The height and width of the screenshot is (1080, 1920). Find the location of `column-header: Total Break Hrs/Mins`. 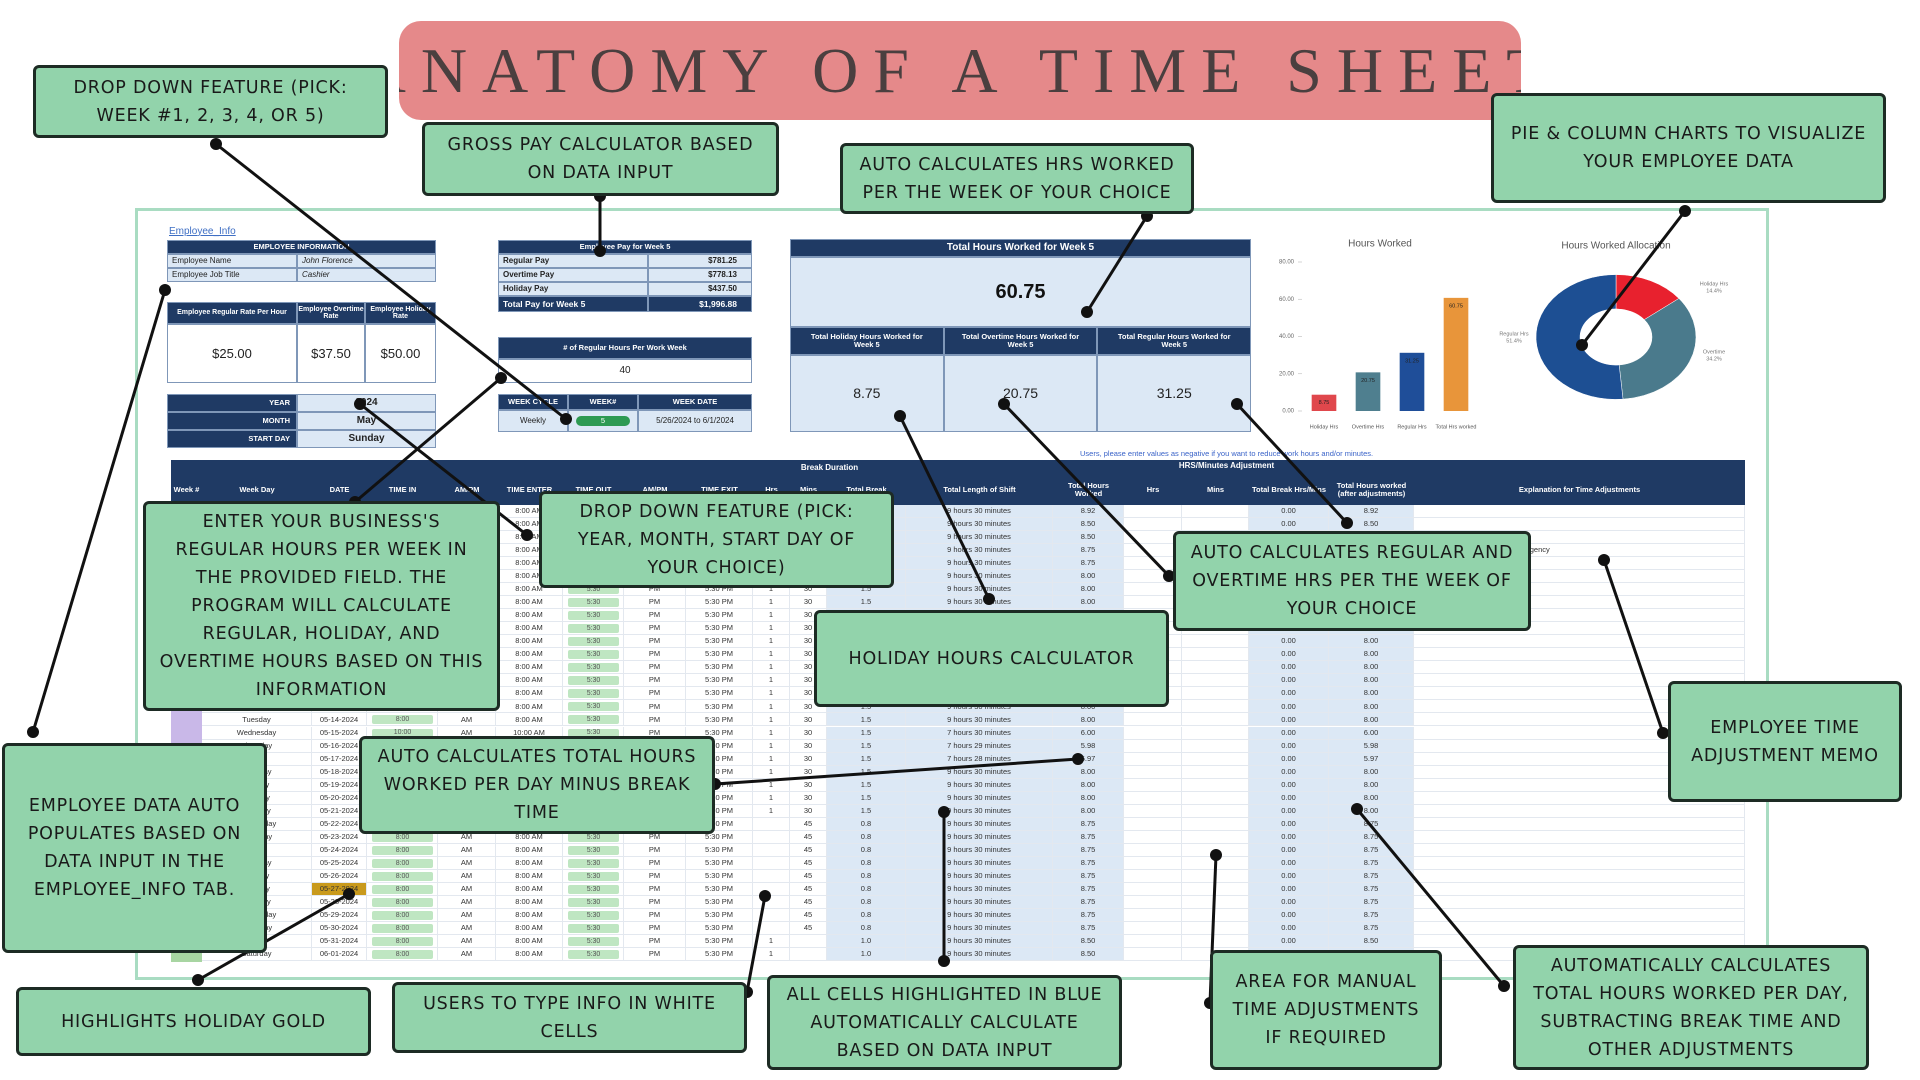

column-header: Total Break Hrs/Mins is located at coordinates (1289, 489).